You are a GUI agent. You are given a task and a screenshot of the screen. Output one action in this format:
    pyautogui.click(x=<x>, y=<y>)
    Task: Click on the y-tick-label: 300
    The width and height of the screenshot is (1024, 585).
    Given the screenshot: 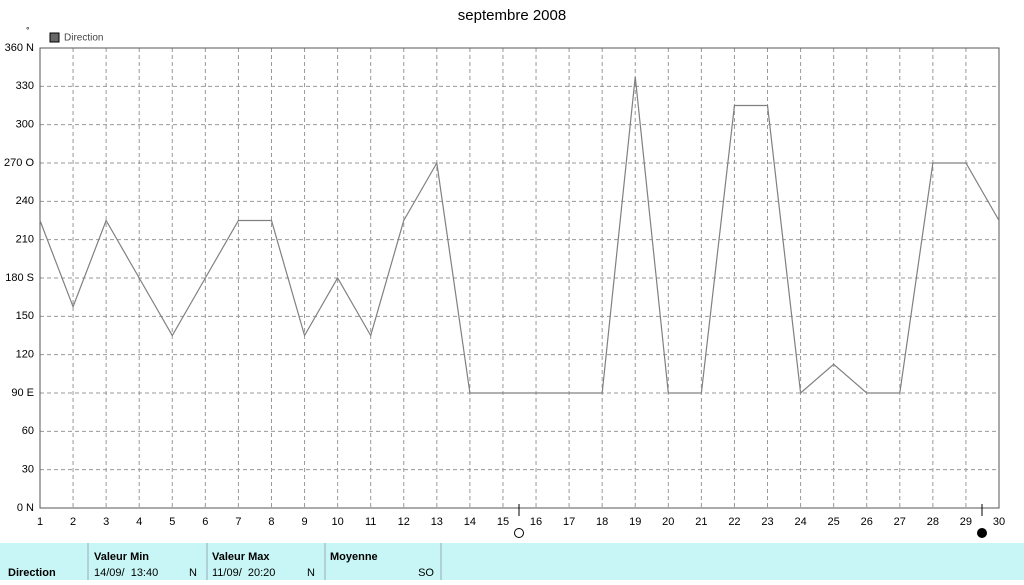 What is the action you would take?
    pyautogui.click(x=25, y=125)
    